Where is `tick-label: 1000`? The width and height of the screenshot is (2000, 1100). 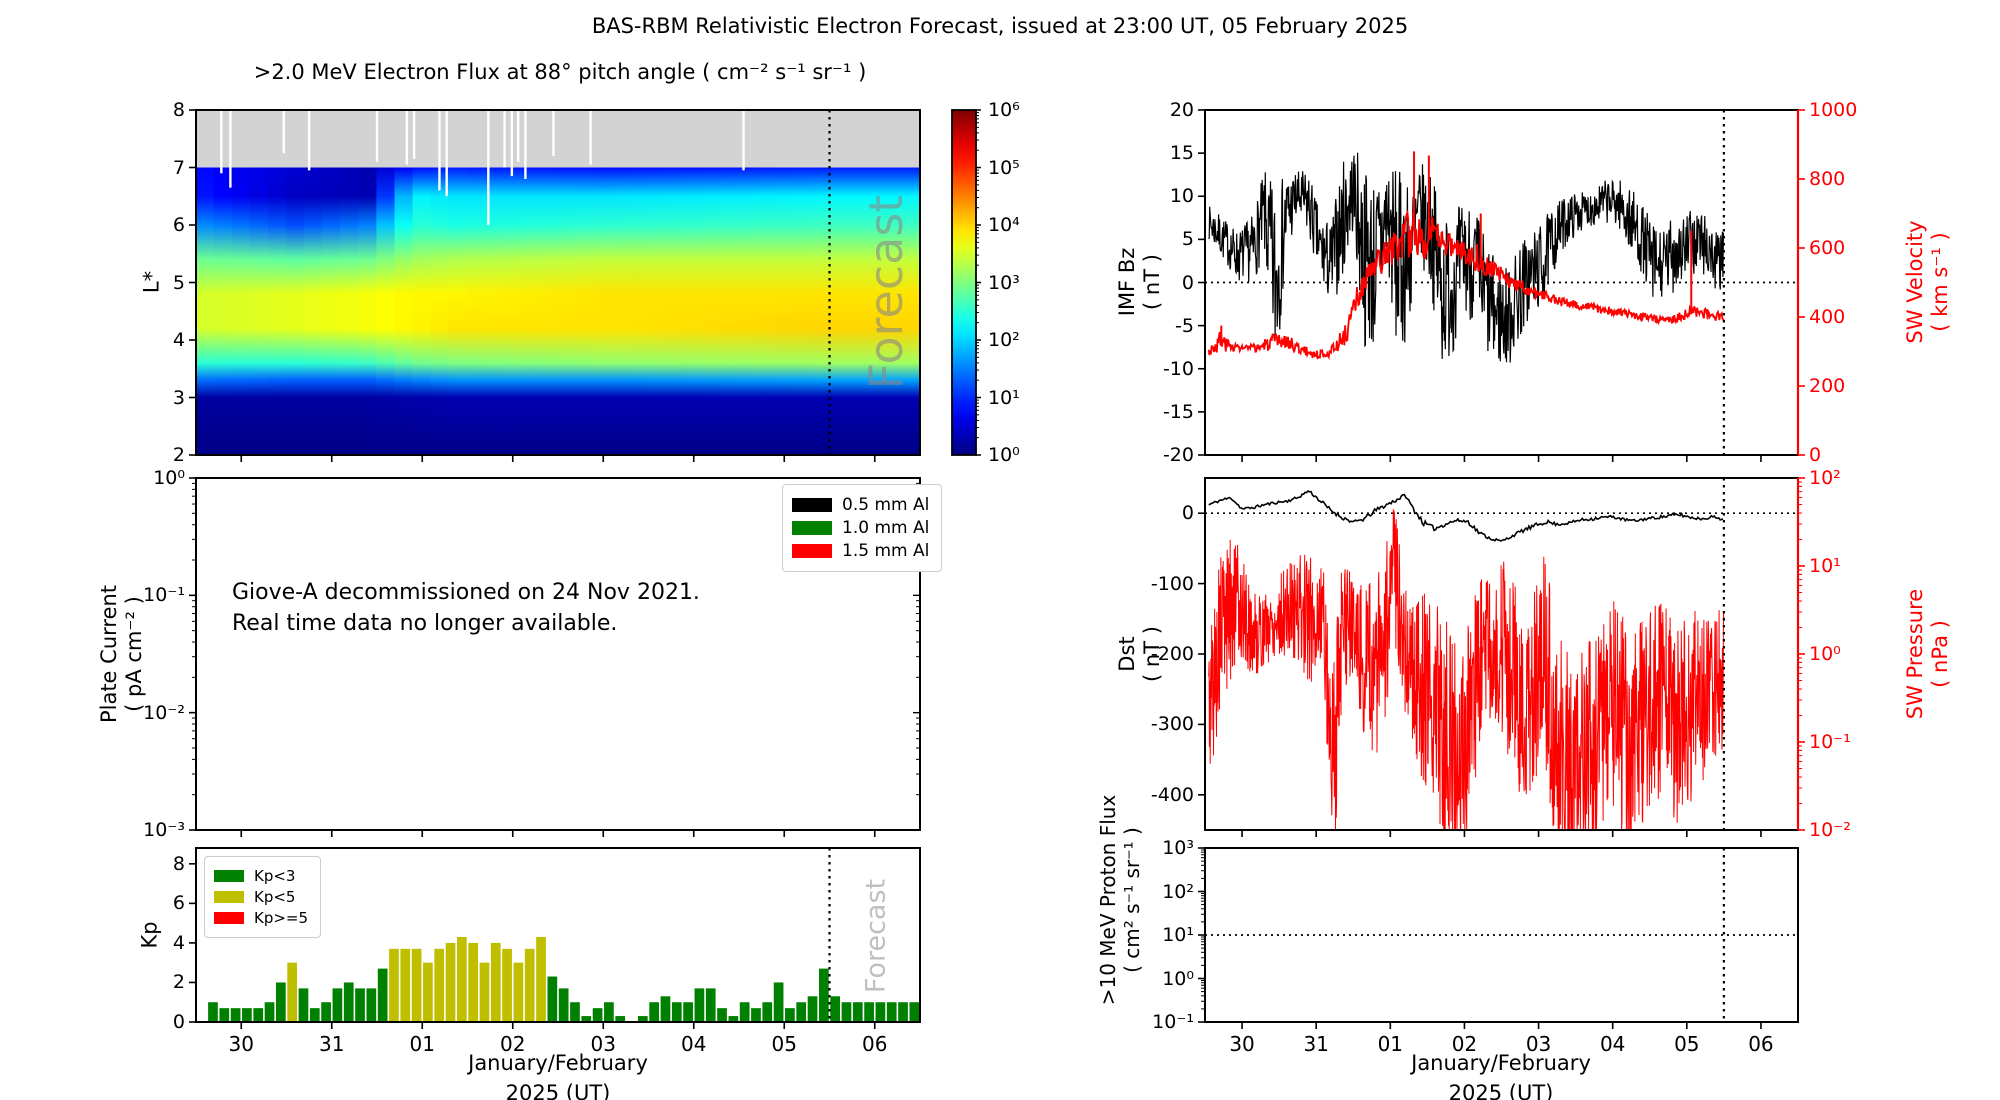
tick-label: 1000 is located at coordinates (1833, 110).